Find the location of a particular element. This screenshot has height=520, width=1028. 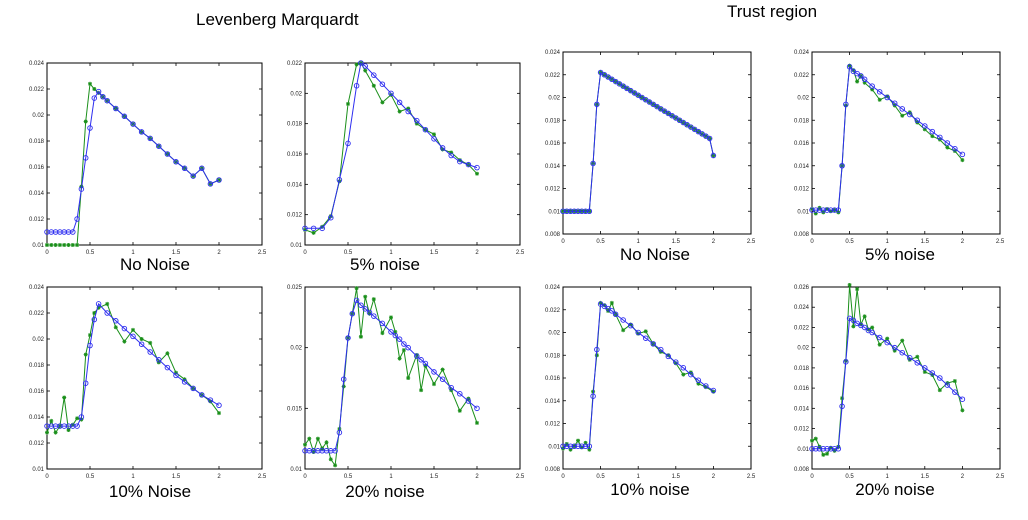

y-tick-label: 0.014 is located at coordinates (802, 409).